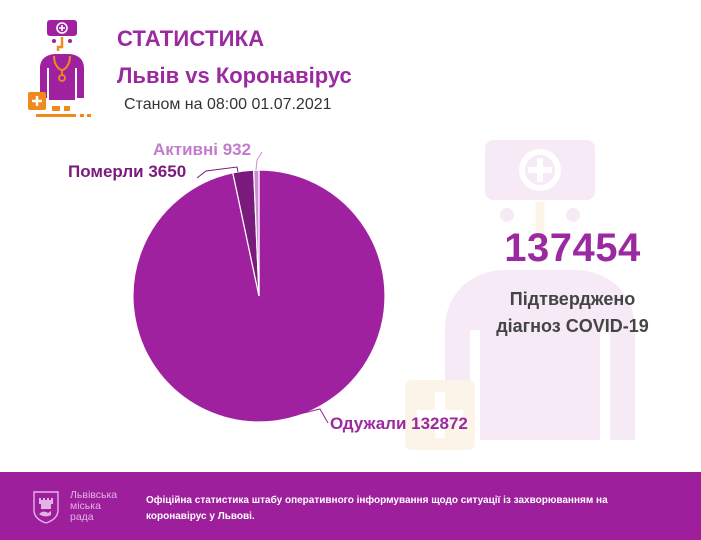 The width and height of the screenshot is (701, 540). What do you see at coordinates (202, 149) in the screenshot?
I see `pie-label-active: Активні 932` at bounding box center [202, 149].